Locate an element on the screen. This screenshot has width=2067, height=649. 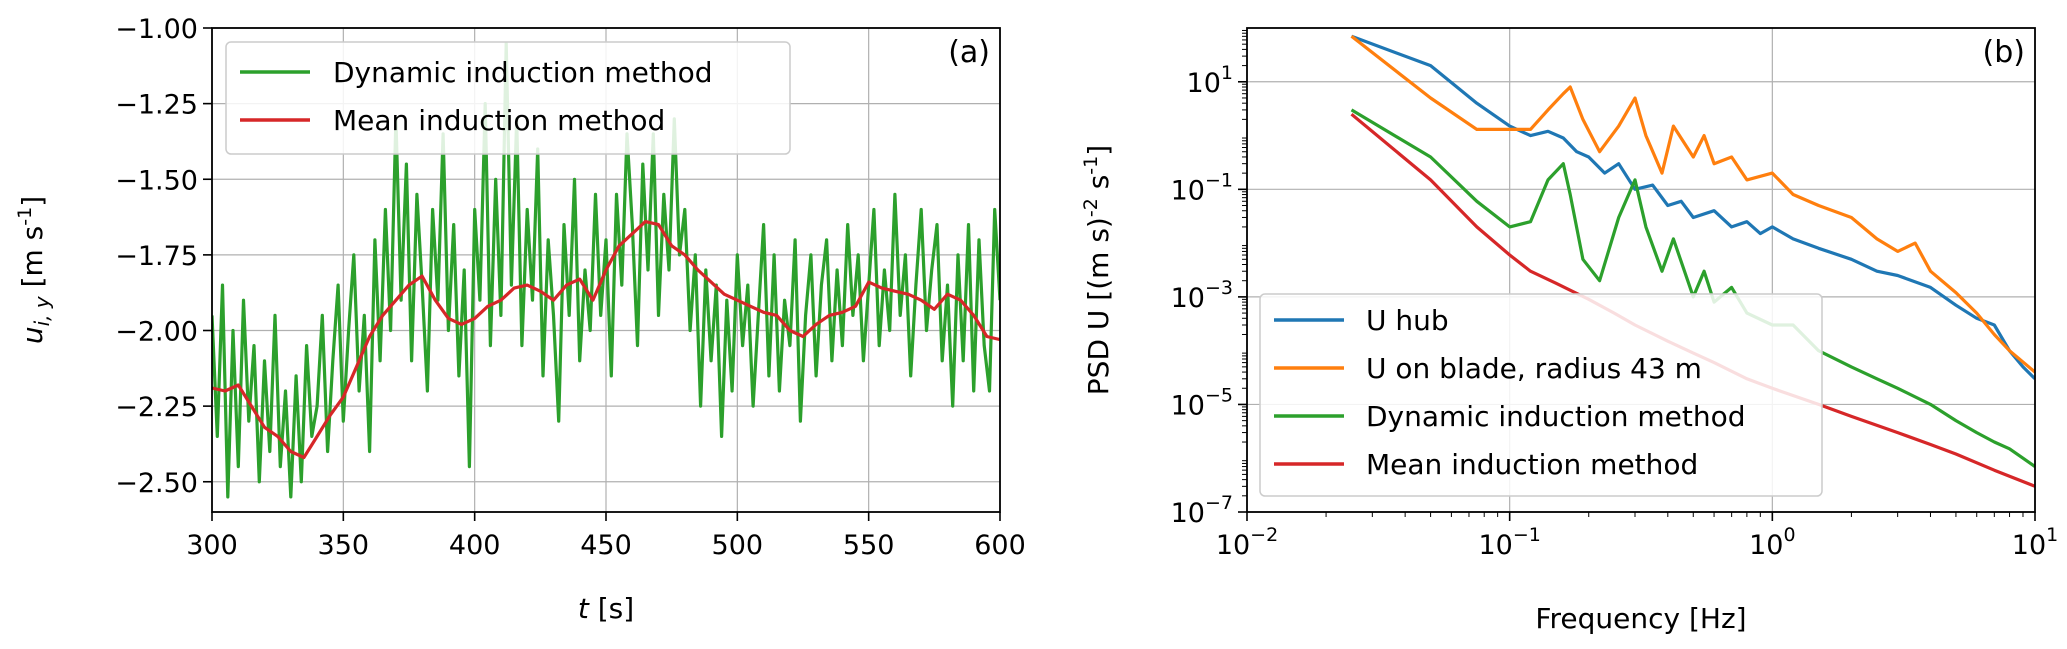
y-tick-label: 10⁻¹ is located at coordinates (1202, 187).